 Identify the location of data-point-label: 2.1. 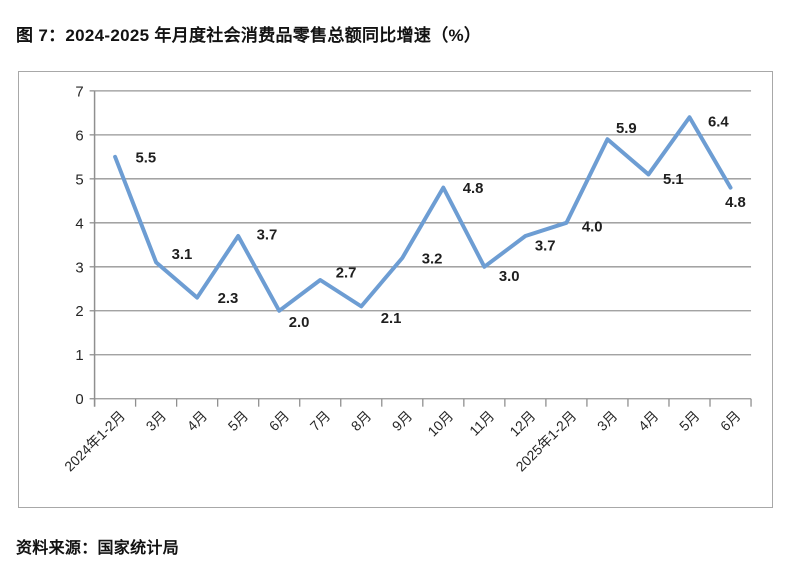
(391, 319).